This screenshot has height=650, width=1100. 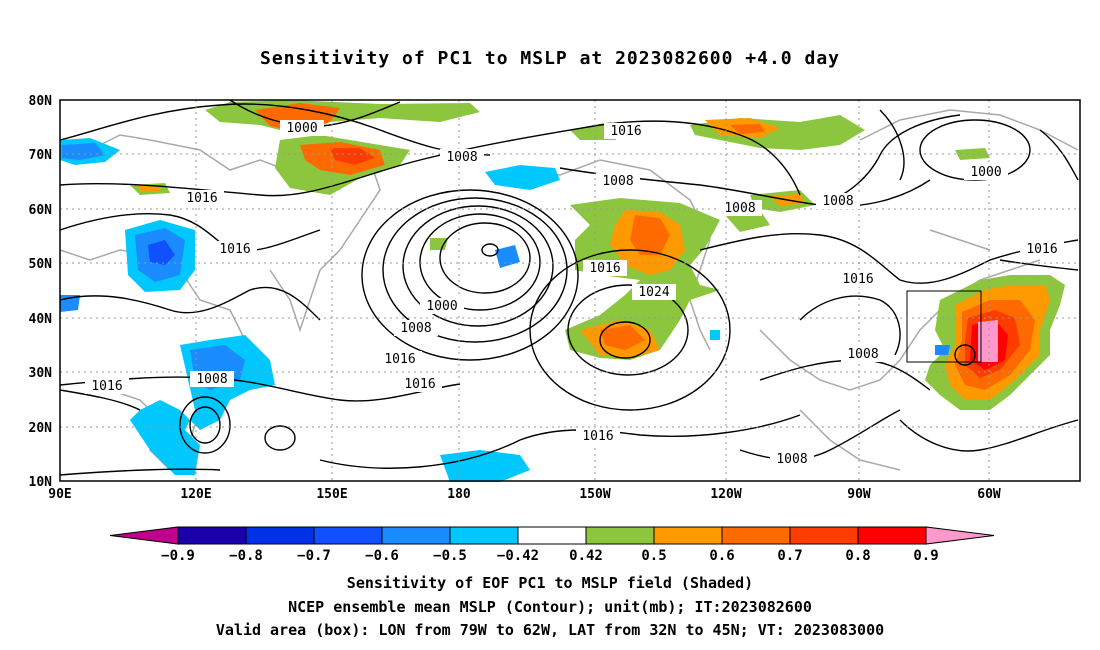 What do you see at coordinates (314, 556) in the screenshot?
I see `colorbar-label: −0.7` at bounding box center [314, 556].